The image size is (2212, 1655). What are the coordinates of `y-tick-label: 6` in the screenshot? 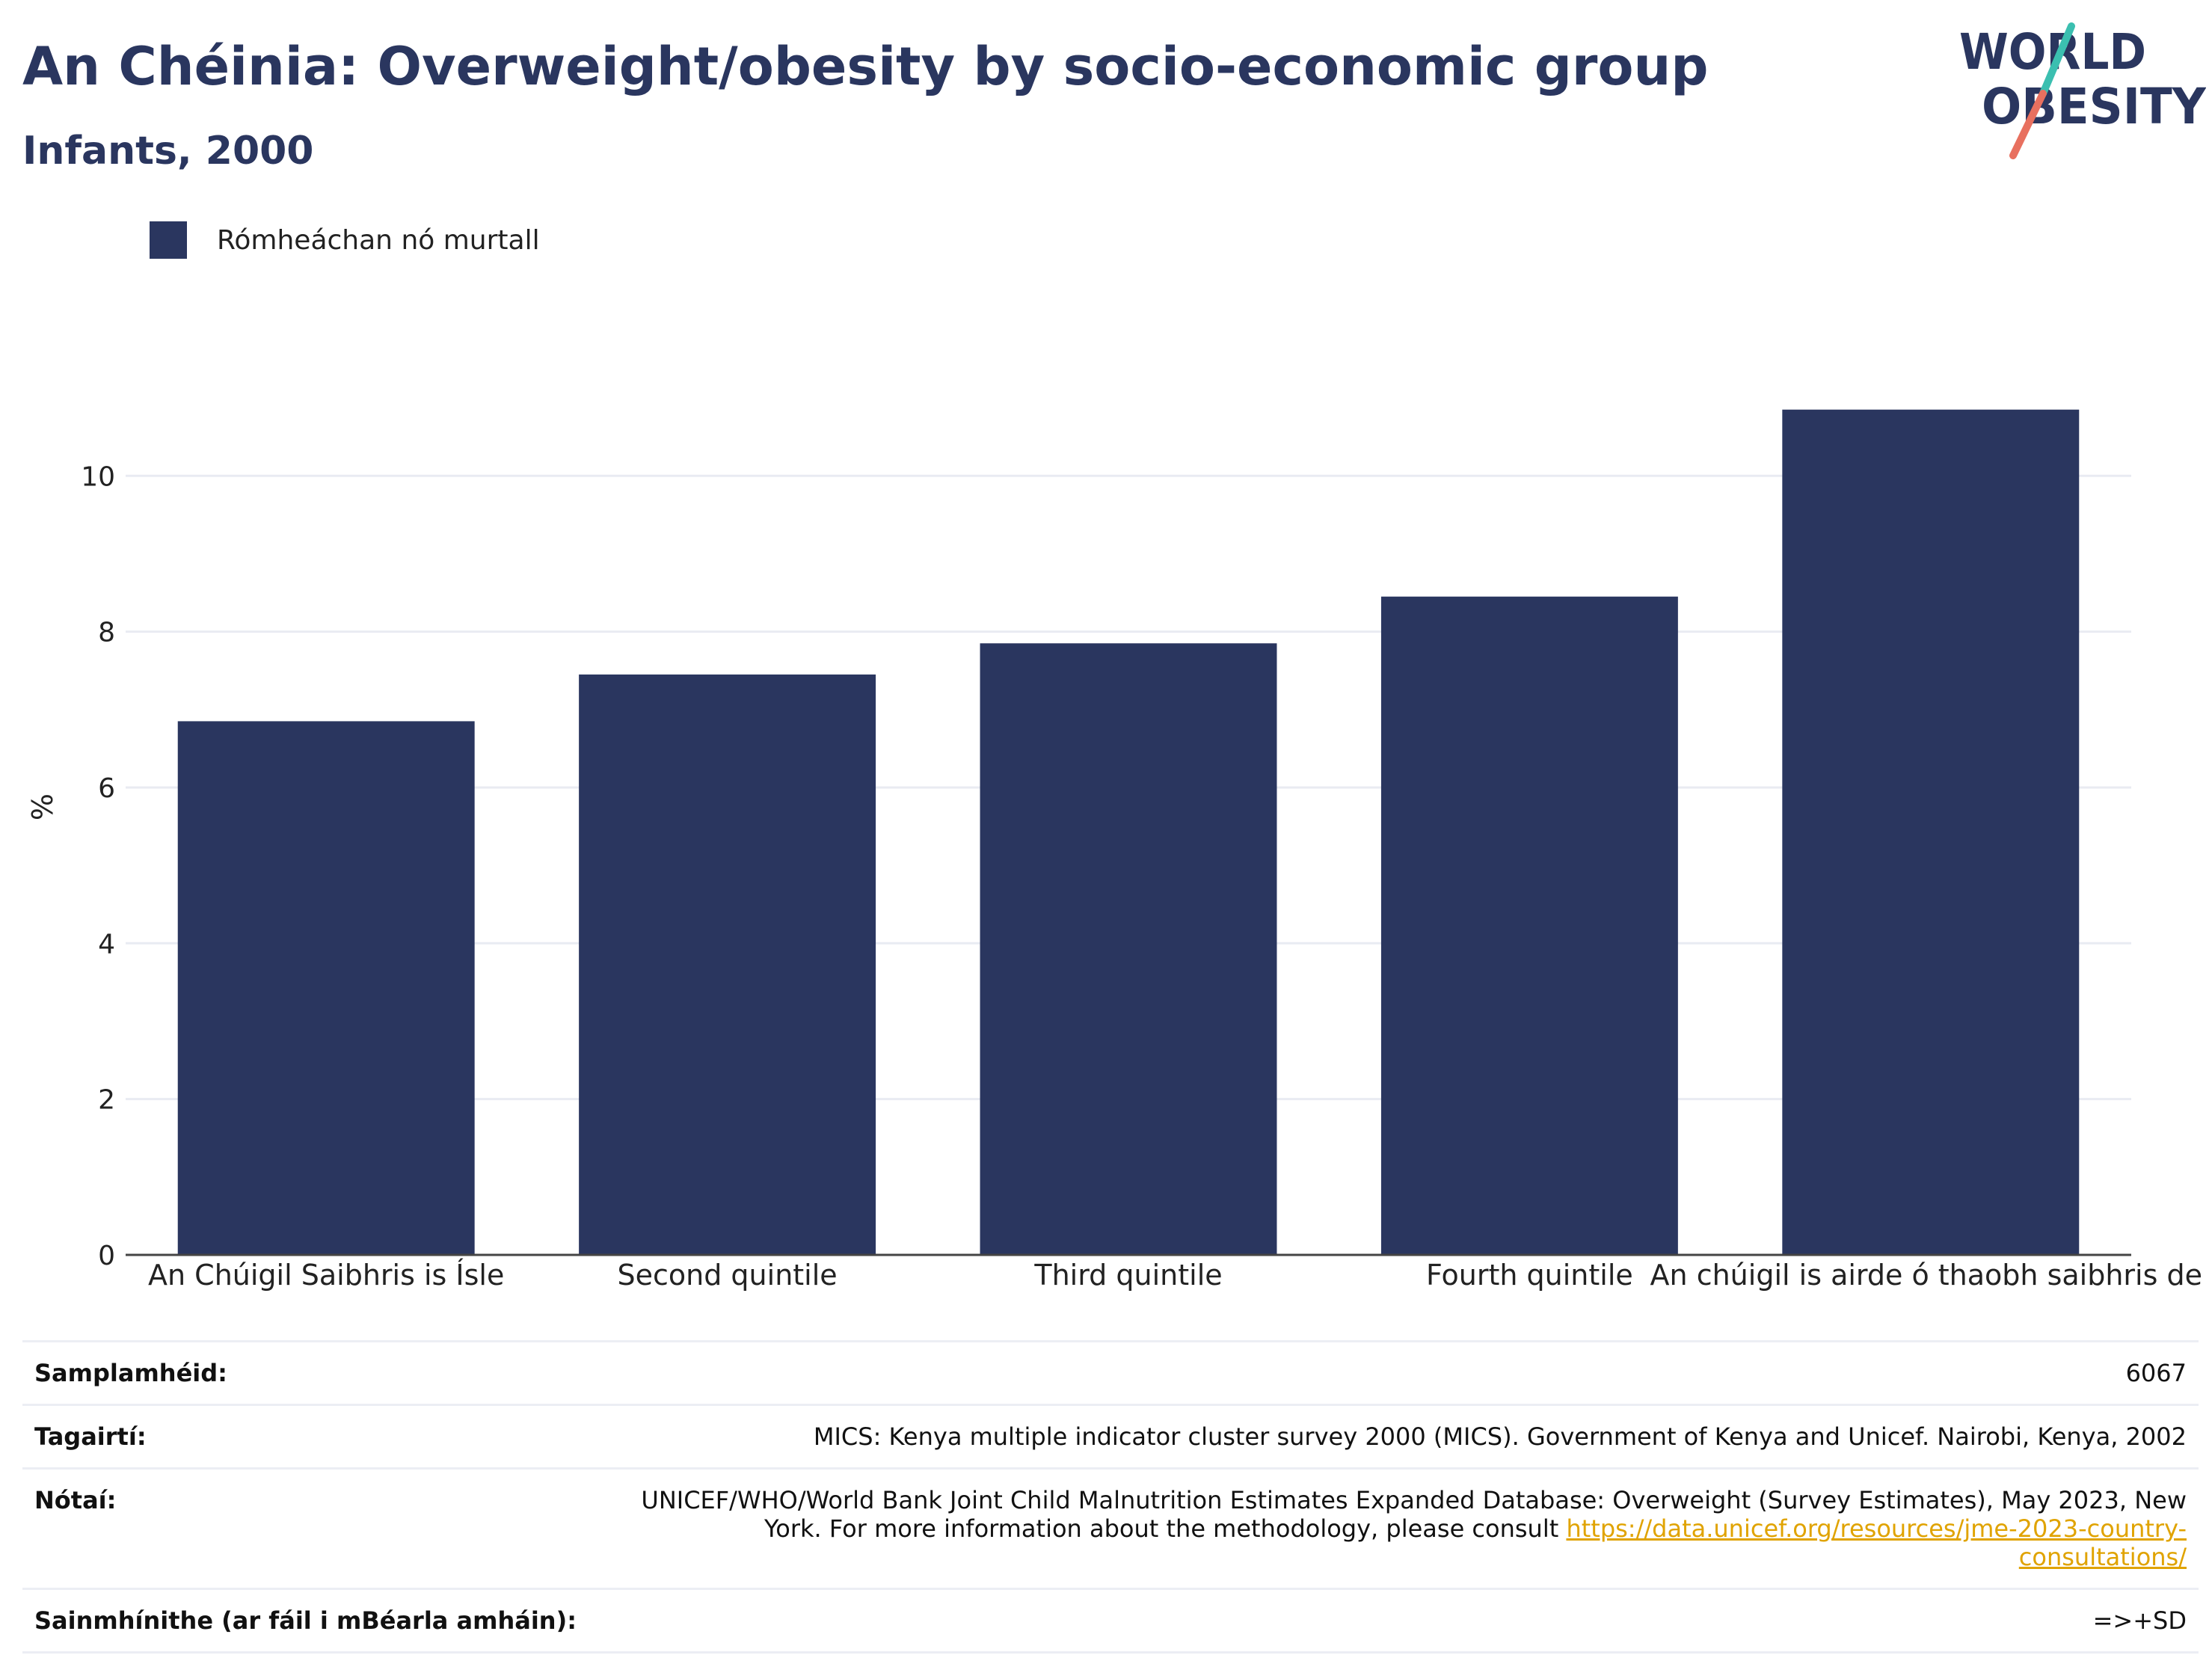 It's located at (106, 788).